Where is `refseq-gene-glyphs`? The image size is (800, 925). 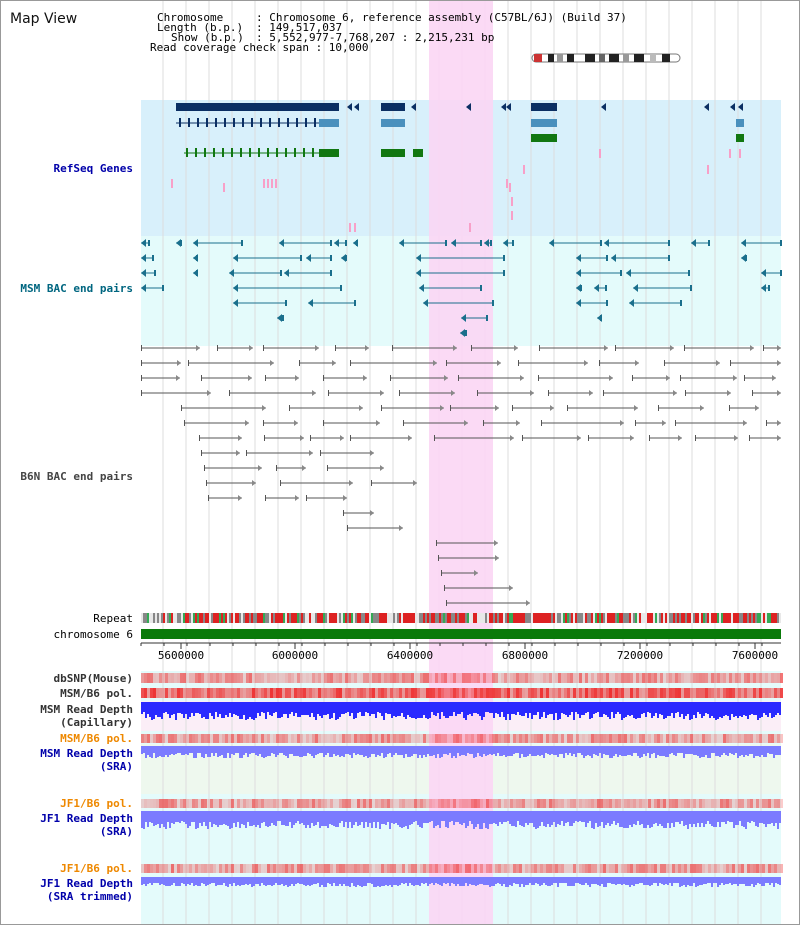 refseq-gene-glyphs is located at coordinates (457, 167).